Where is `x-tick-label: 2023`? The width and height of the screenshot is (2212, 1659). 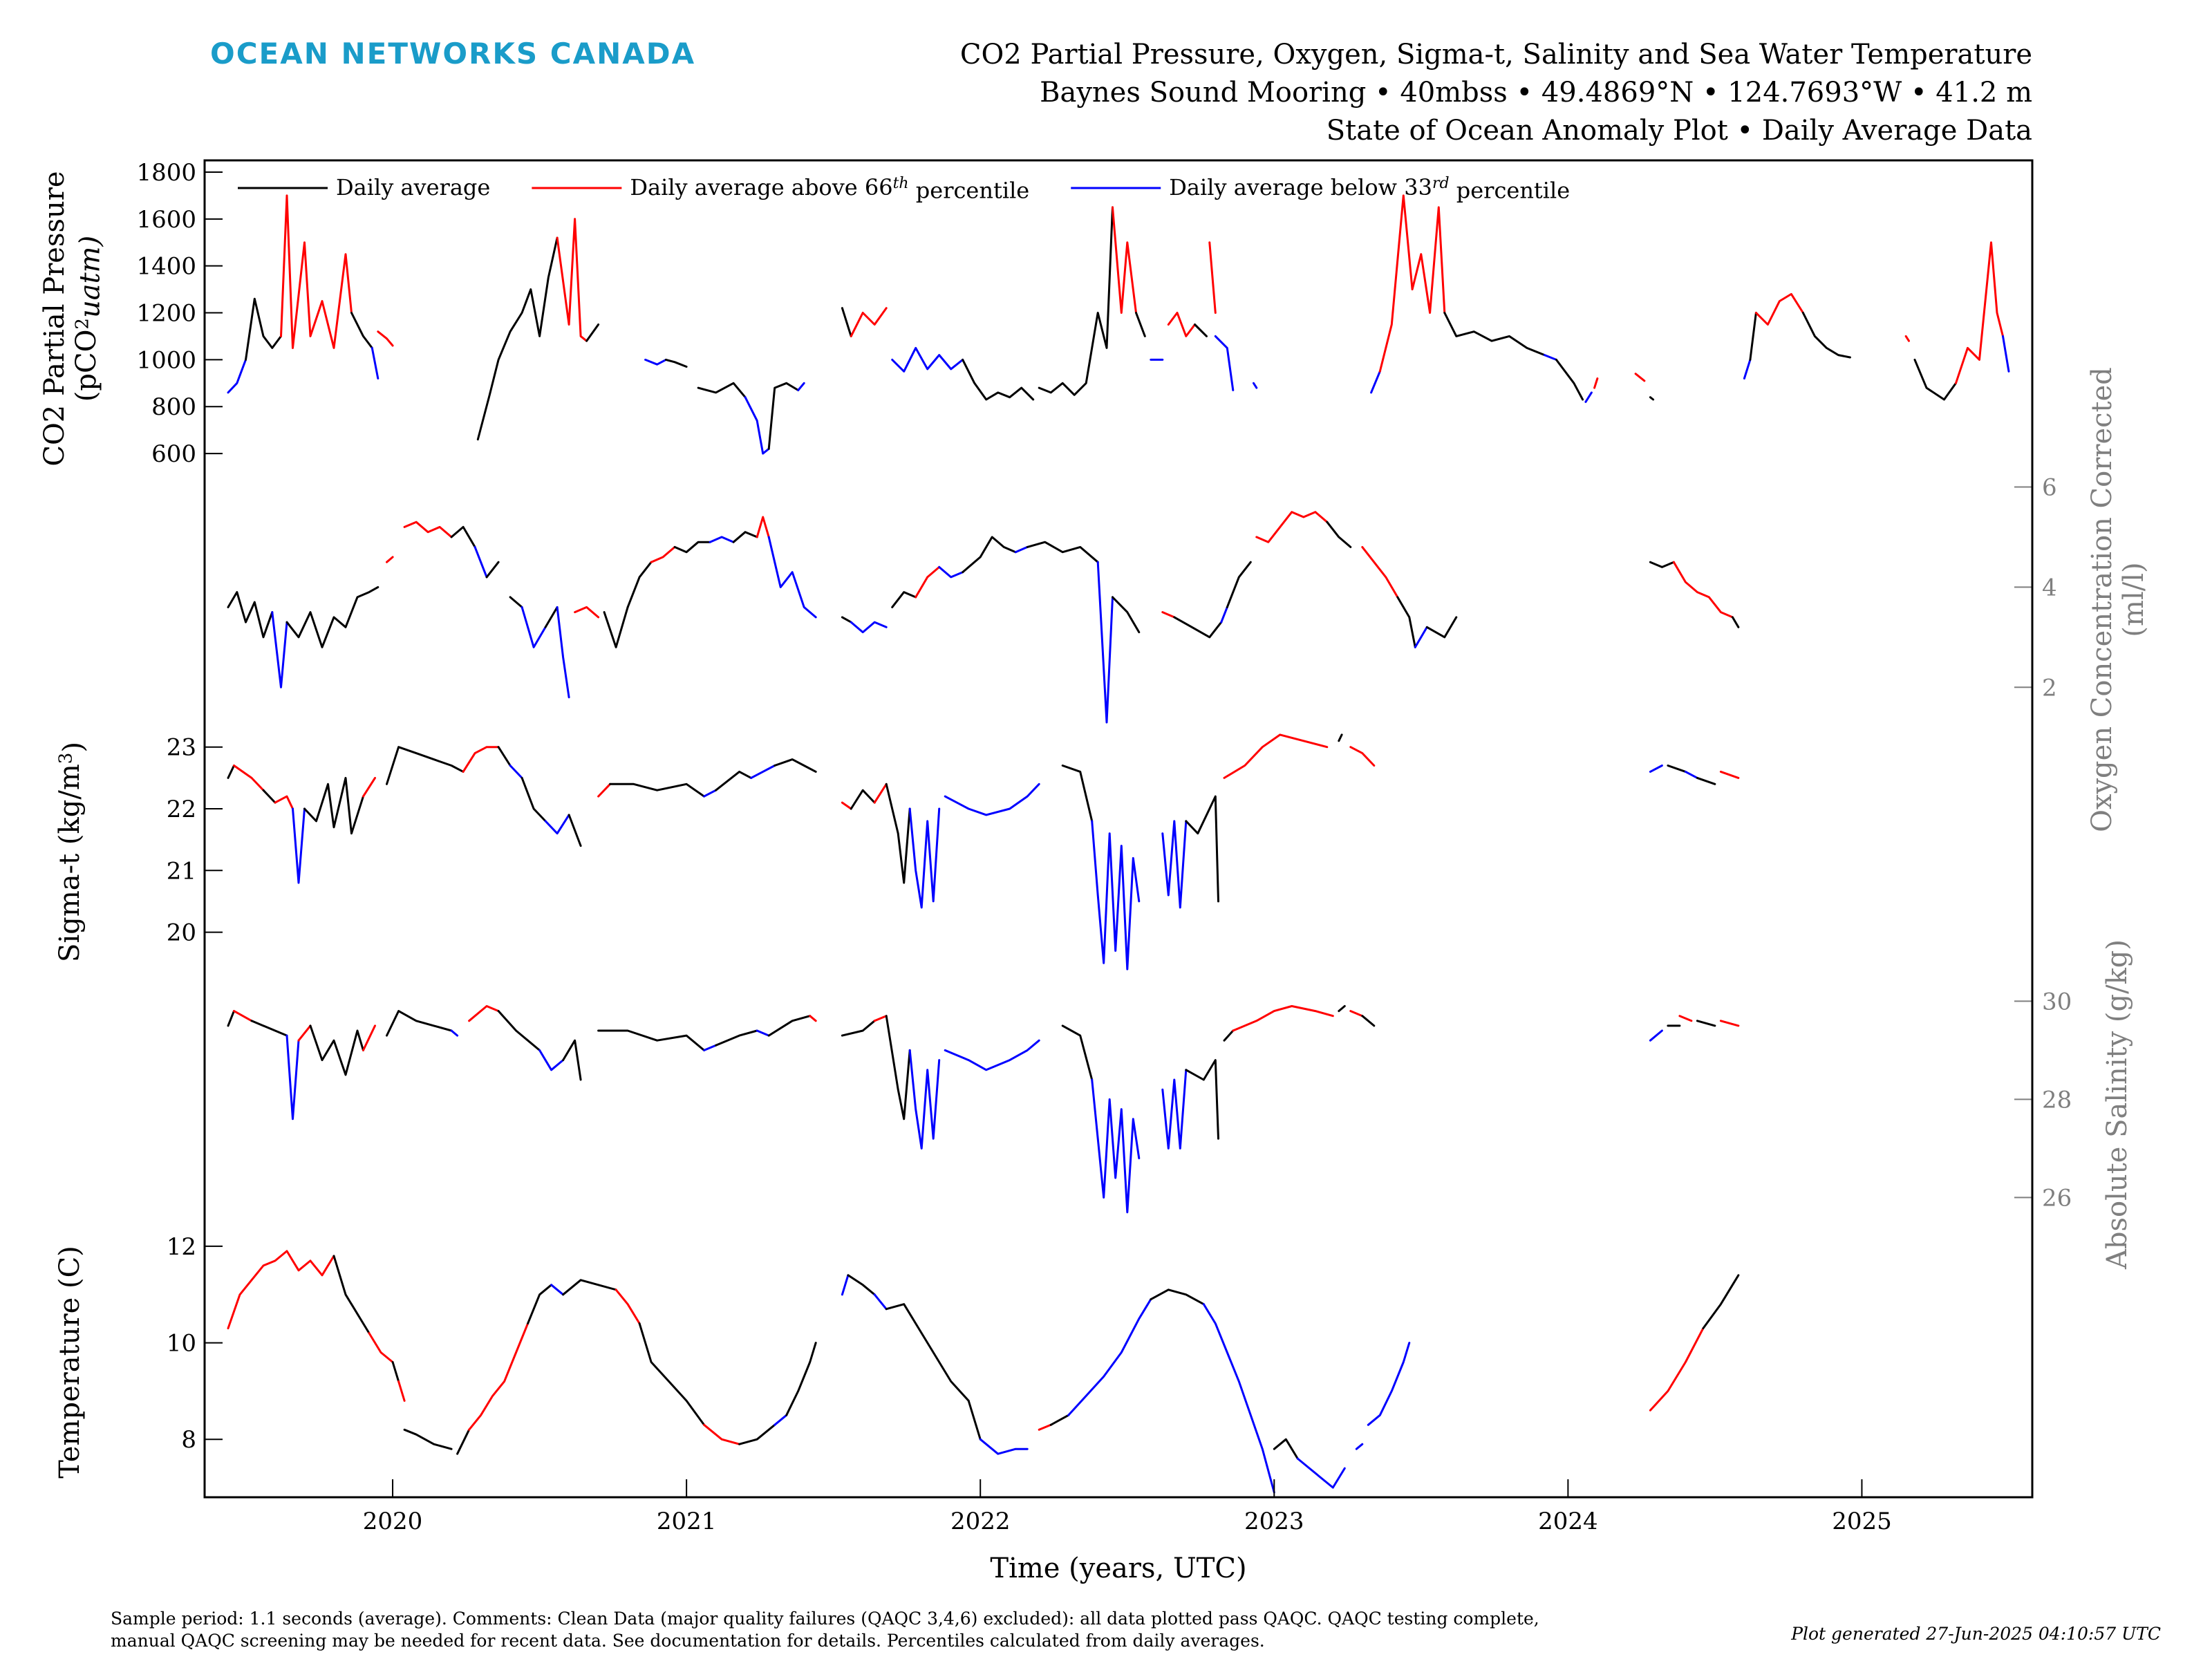
x-tick-label: 2023 is located at coordinates (1274, 1521).